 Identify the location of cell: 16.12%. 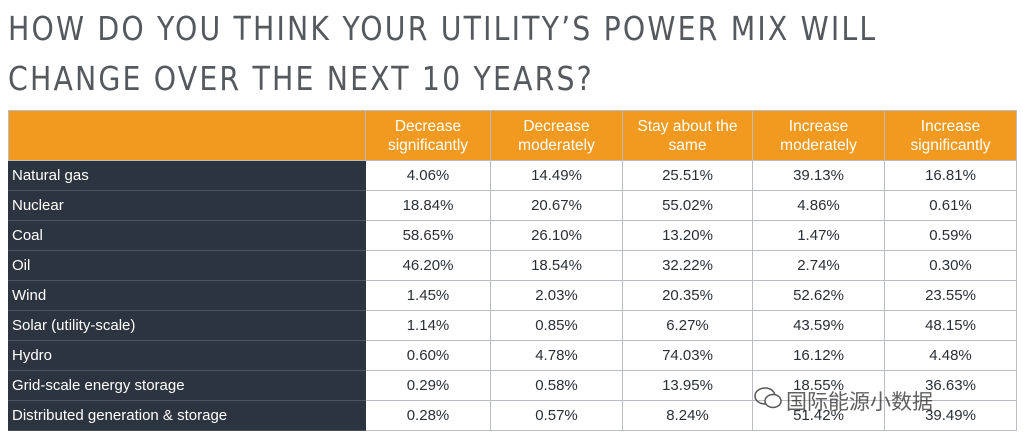
(818, 355).